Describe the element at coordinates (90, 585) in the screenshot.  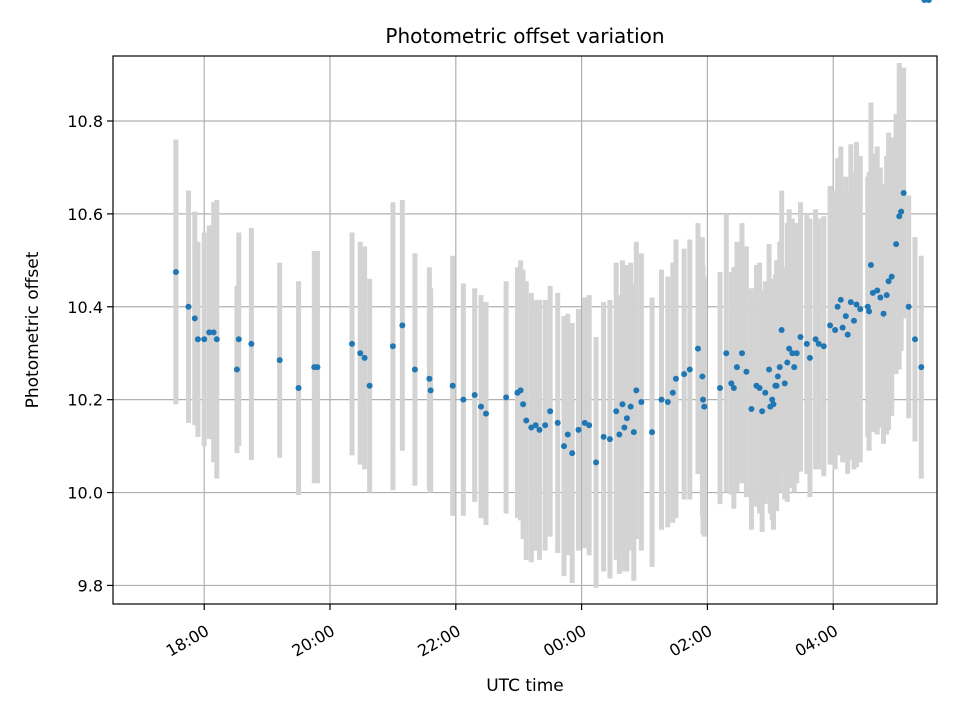
I see `y-tick-label: 9.8` at that location.